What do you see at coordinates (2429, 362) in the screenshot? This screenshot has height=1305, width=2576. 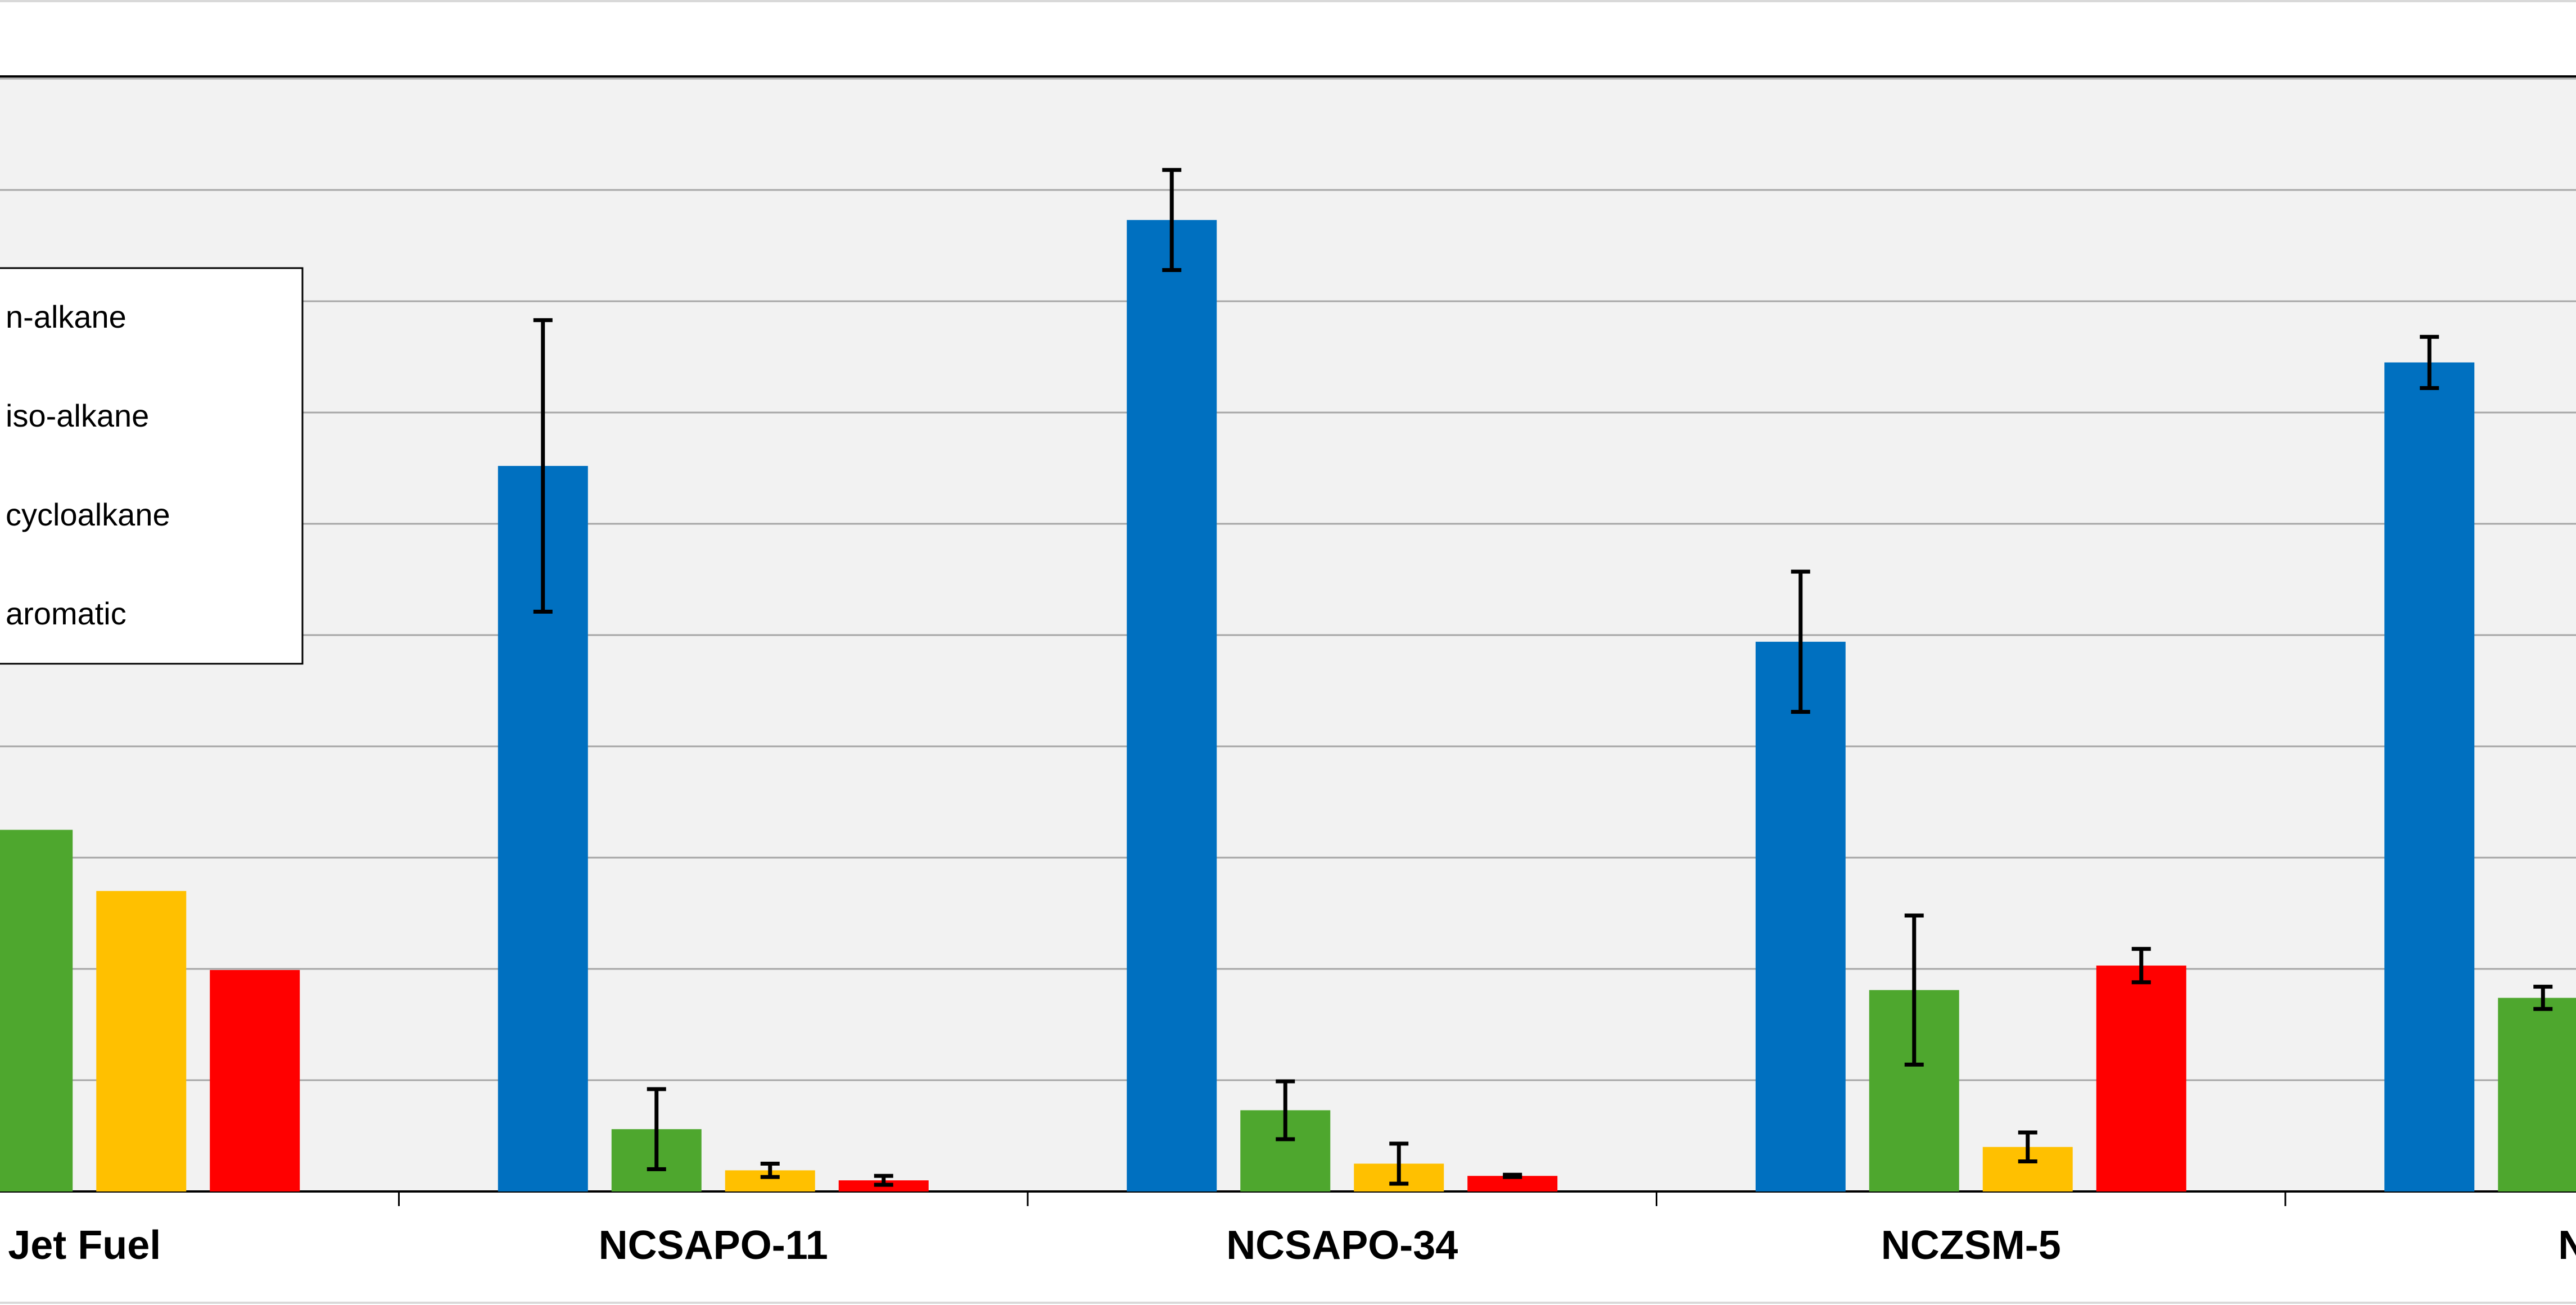 I see `error-bar-n-alkane-ncz` at bounding box center [2429, 362].